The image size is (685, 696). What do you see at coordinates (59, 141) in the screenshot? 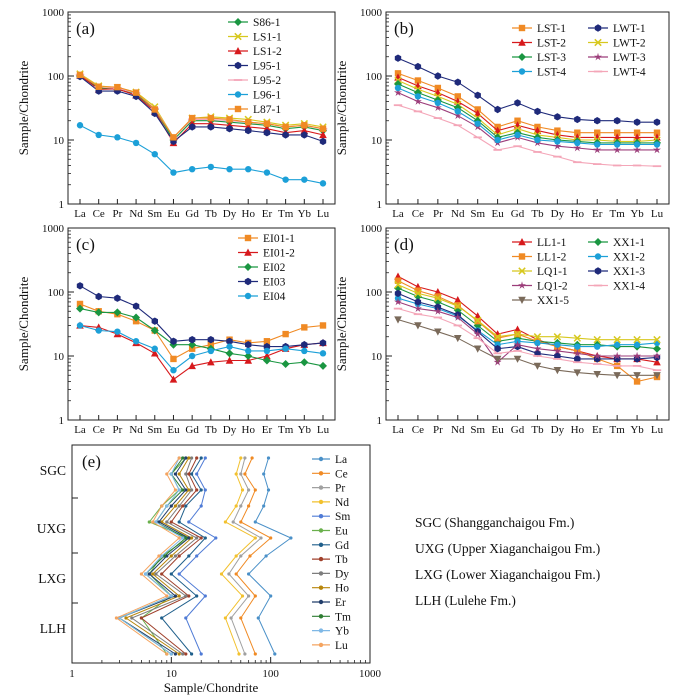
I see `y-tick-label: 10` at bounding box center [59, 141].